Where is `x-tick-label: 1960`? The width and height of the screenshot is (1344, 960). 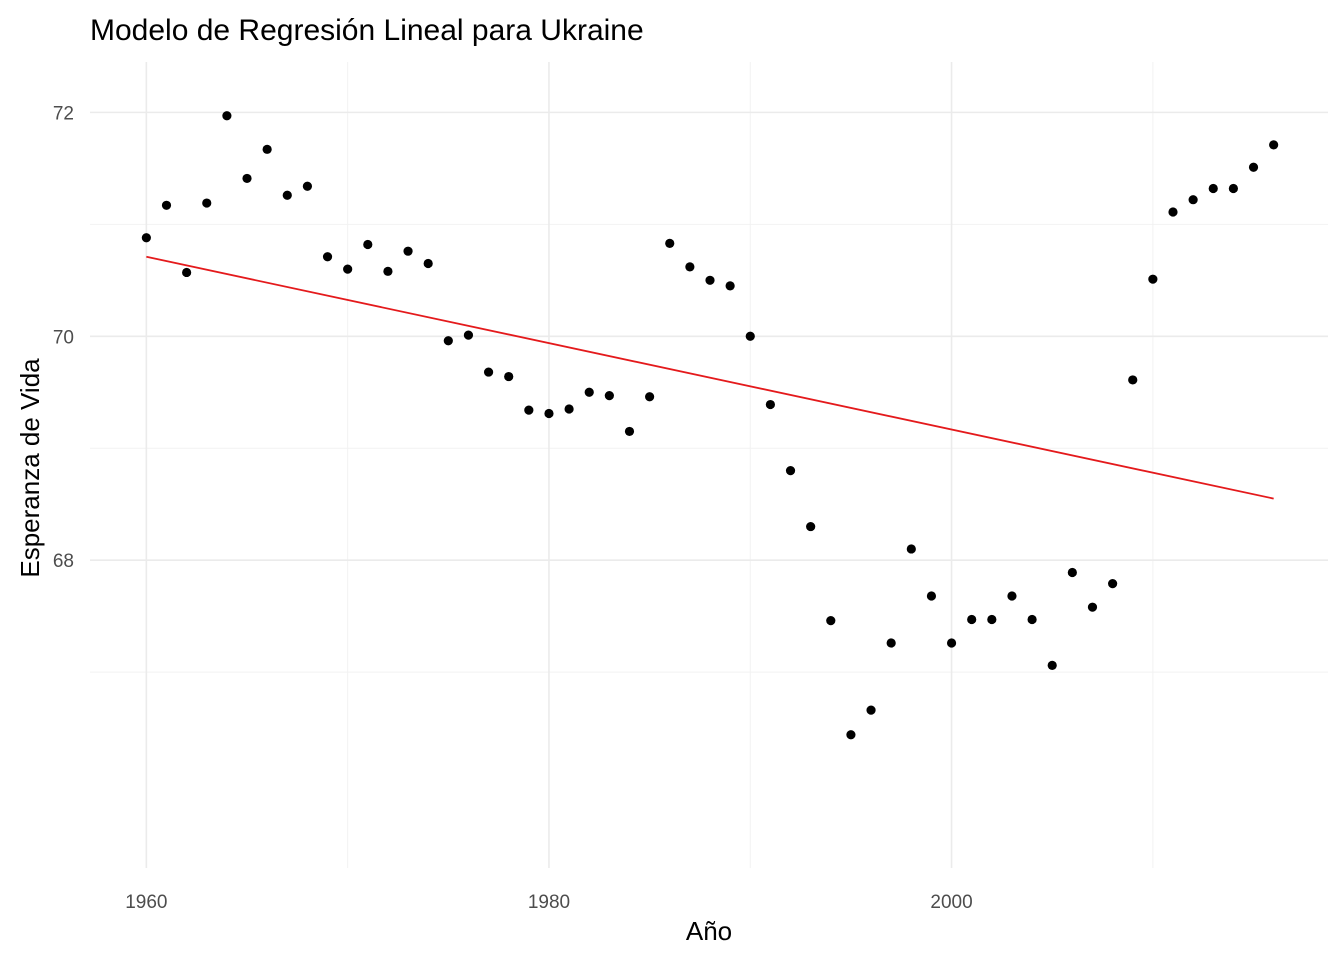
x-tick-label: 1960 is located at coordinates (146, 902).